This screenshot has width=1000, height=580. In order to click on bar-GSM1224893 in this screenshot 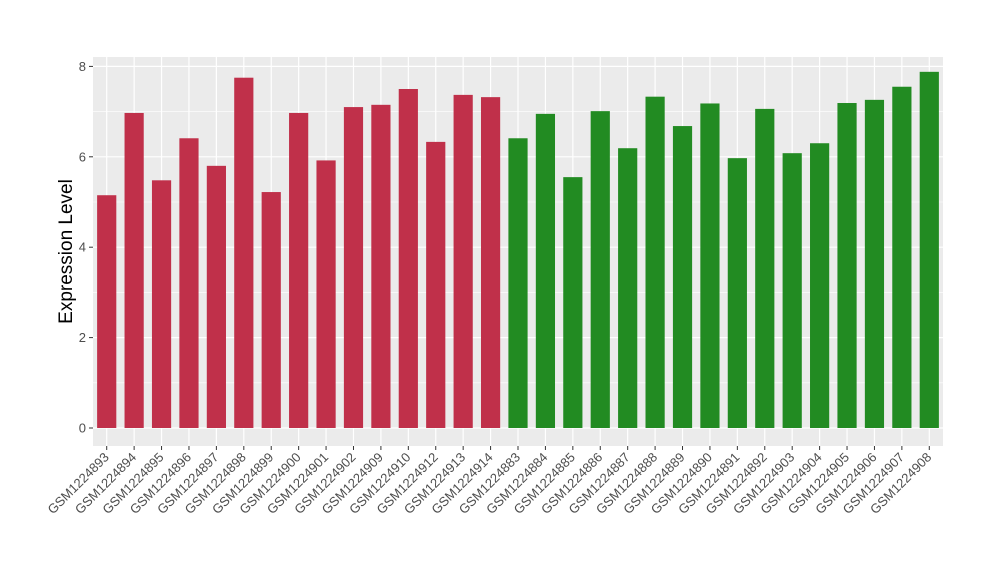, I will do `click(107, 311)`.